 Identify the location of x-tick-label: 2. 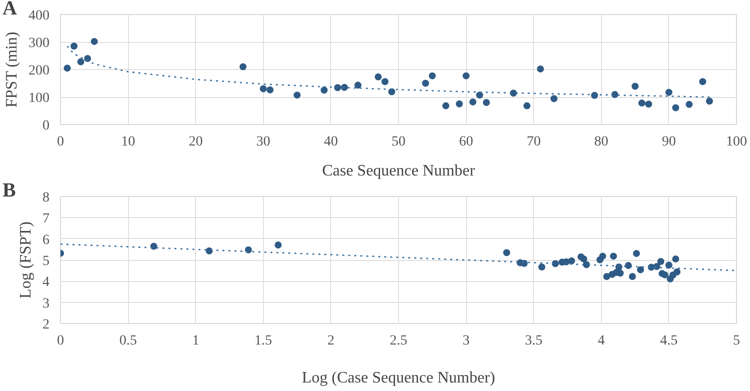
(330, 341).